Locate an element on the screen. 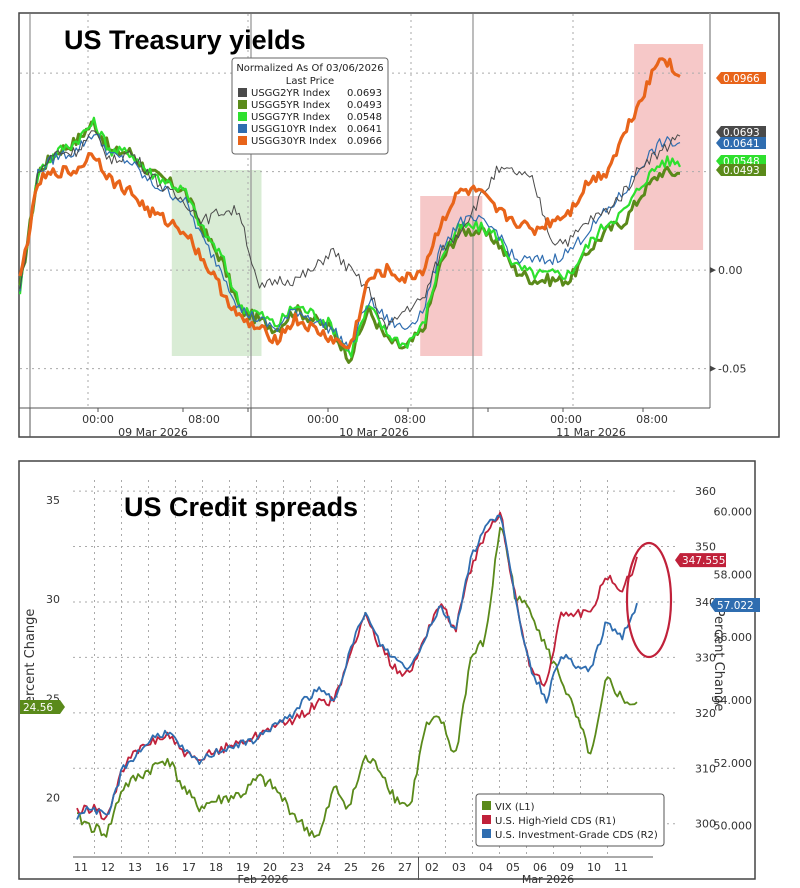 The image size is (800, 888). y-tick-label: 360 is located at coordinates (705, 491).